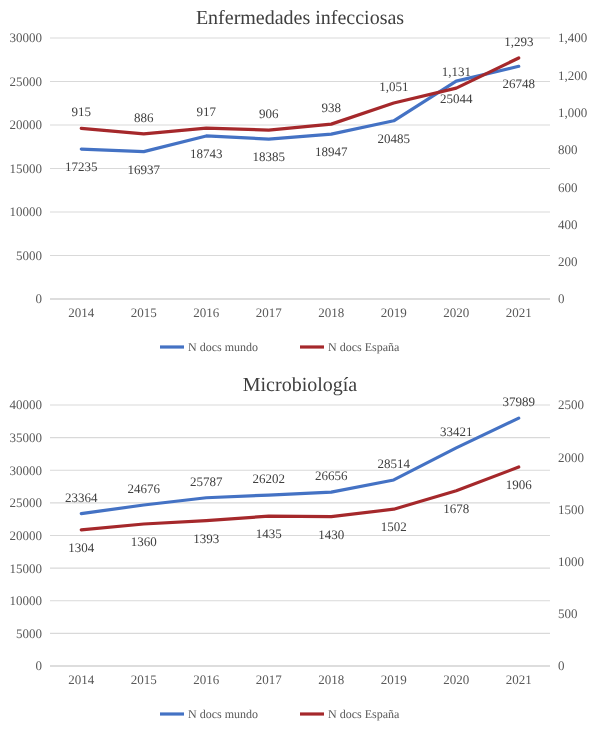  Describe the element at coordinates (300, 386) in the screenshot. I see `chart-title: Microbiología` at that location.